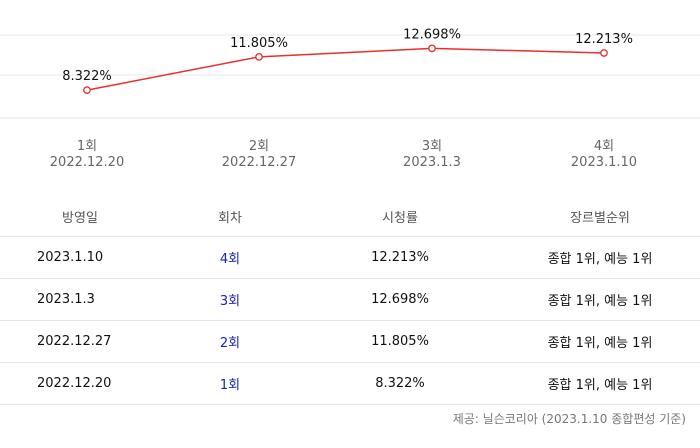 This screenshot has height=448, width=700. What do you see at coordinates (80, 216) in the screenshot?
I see `header-broadcast-date: 방영일` at bounding box center [80, 216].